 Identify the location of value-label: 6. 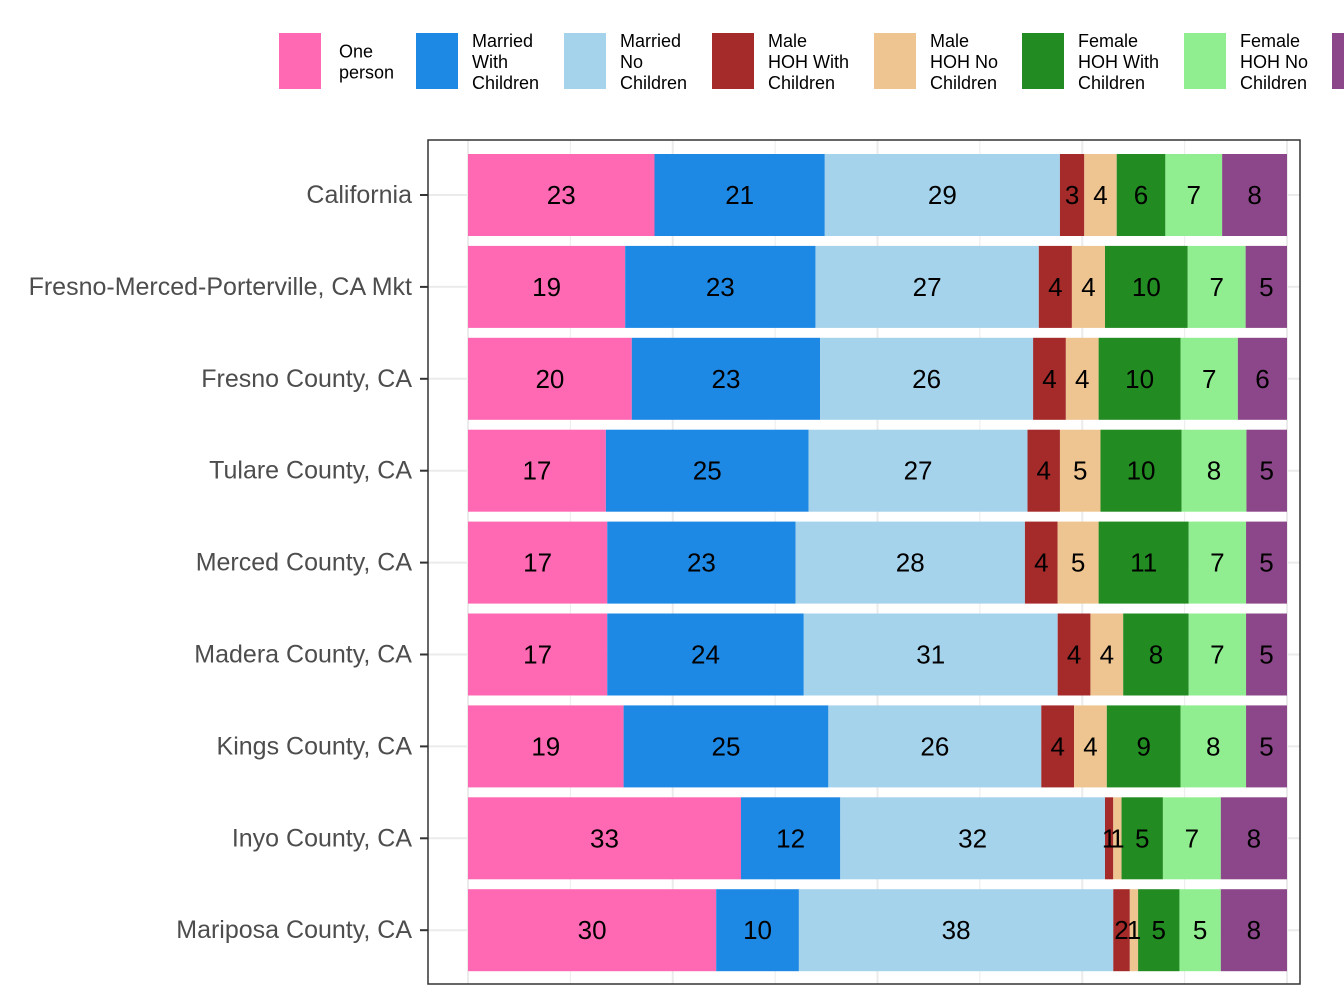
(1141, 195).